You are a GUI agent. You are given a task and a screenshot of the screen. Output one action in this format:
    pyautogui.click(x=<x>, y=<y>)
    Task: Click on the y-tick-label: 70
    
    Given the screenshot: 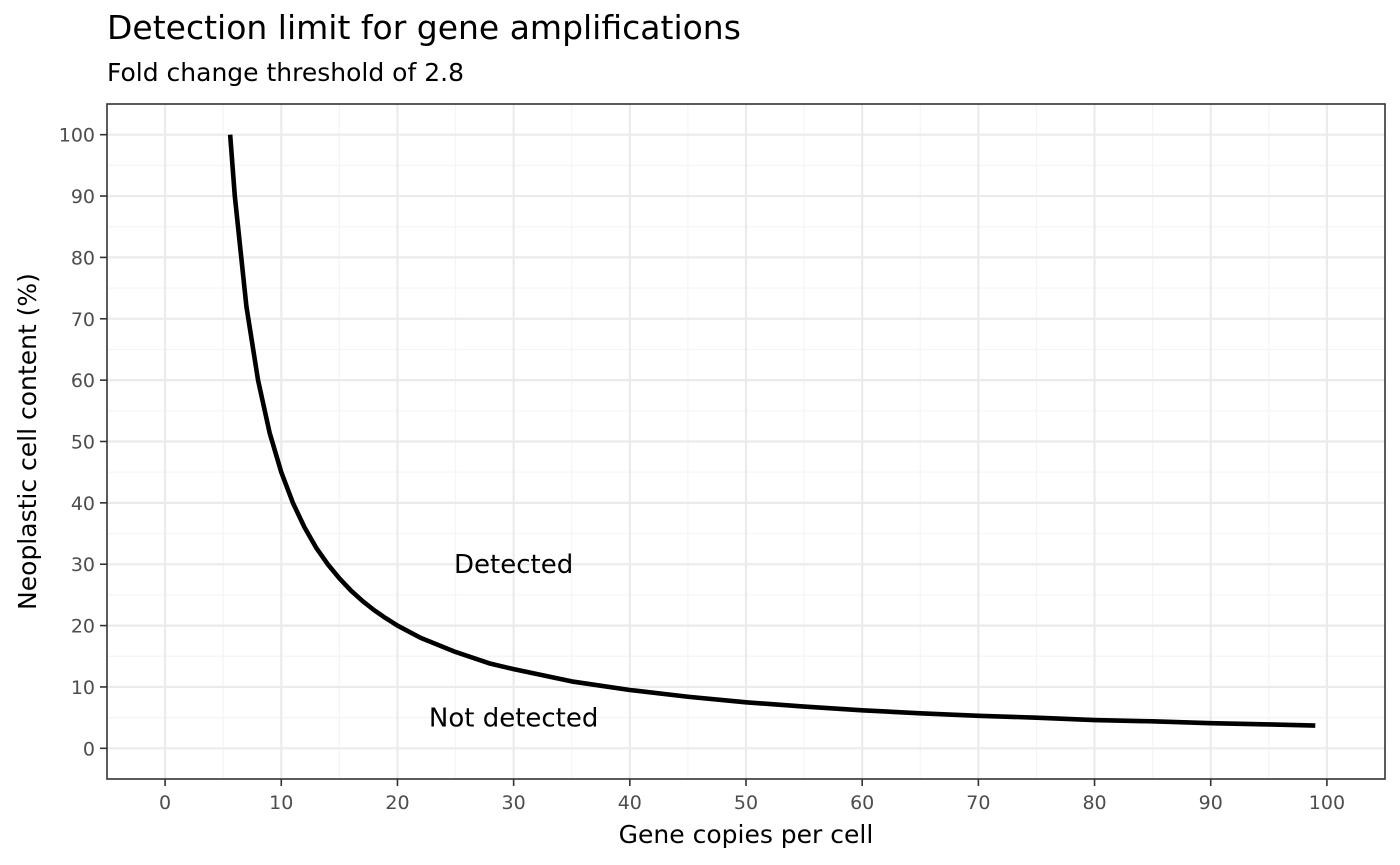 What is the action you would take?
    pyautogui.click(x=83, y=320)
    